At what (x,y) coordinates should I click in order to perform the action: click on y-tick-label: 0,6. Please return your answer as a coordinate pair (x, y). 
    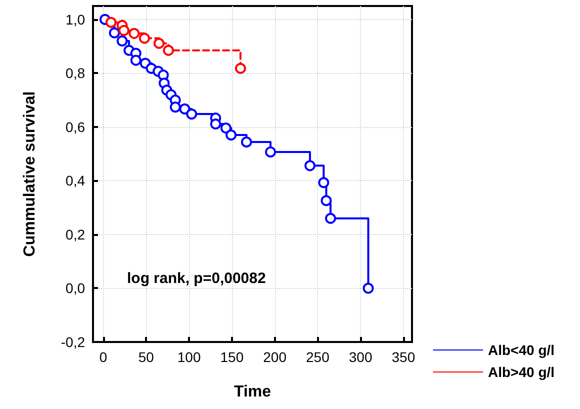
    Looking at the image, I should click on (76, 126).